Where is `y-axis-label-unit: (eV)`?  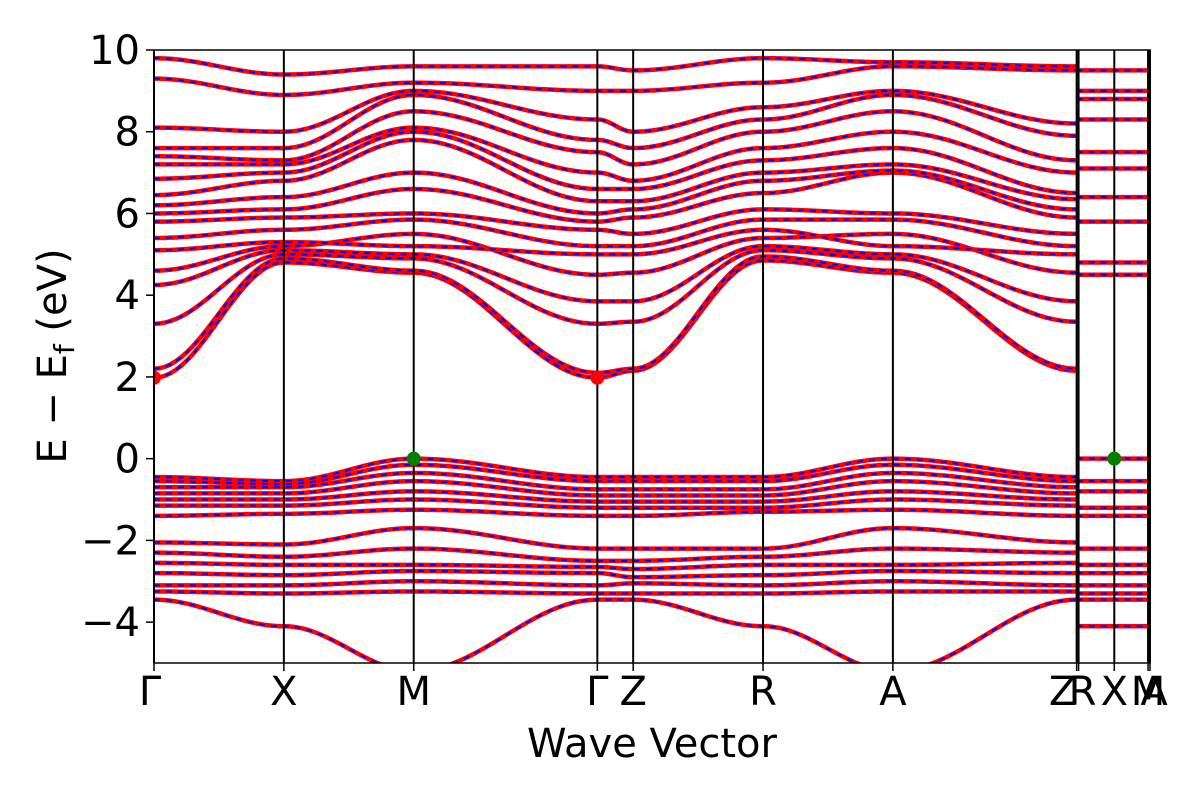 y-axis-label-unit: (eV) is located at coordinates (53, 296).